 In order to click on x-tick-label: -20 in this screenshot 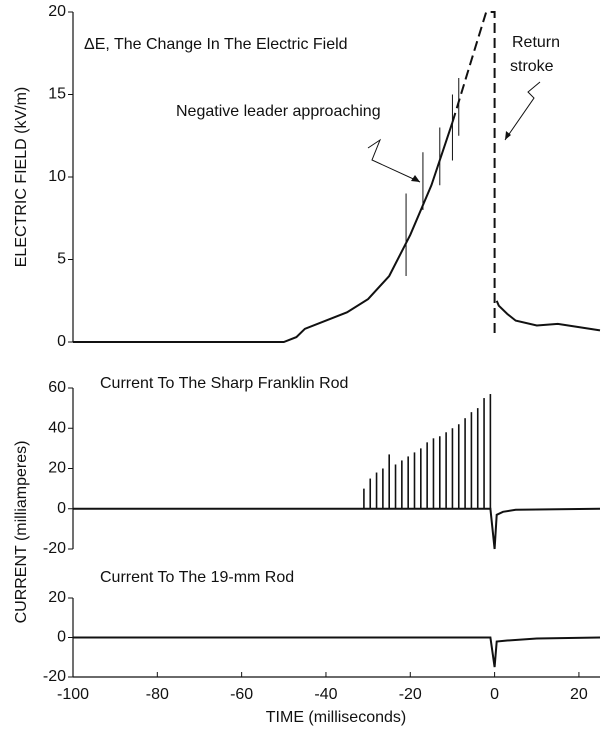, I will do `click(410, 694)`.